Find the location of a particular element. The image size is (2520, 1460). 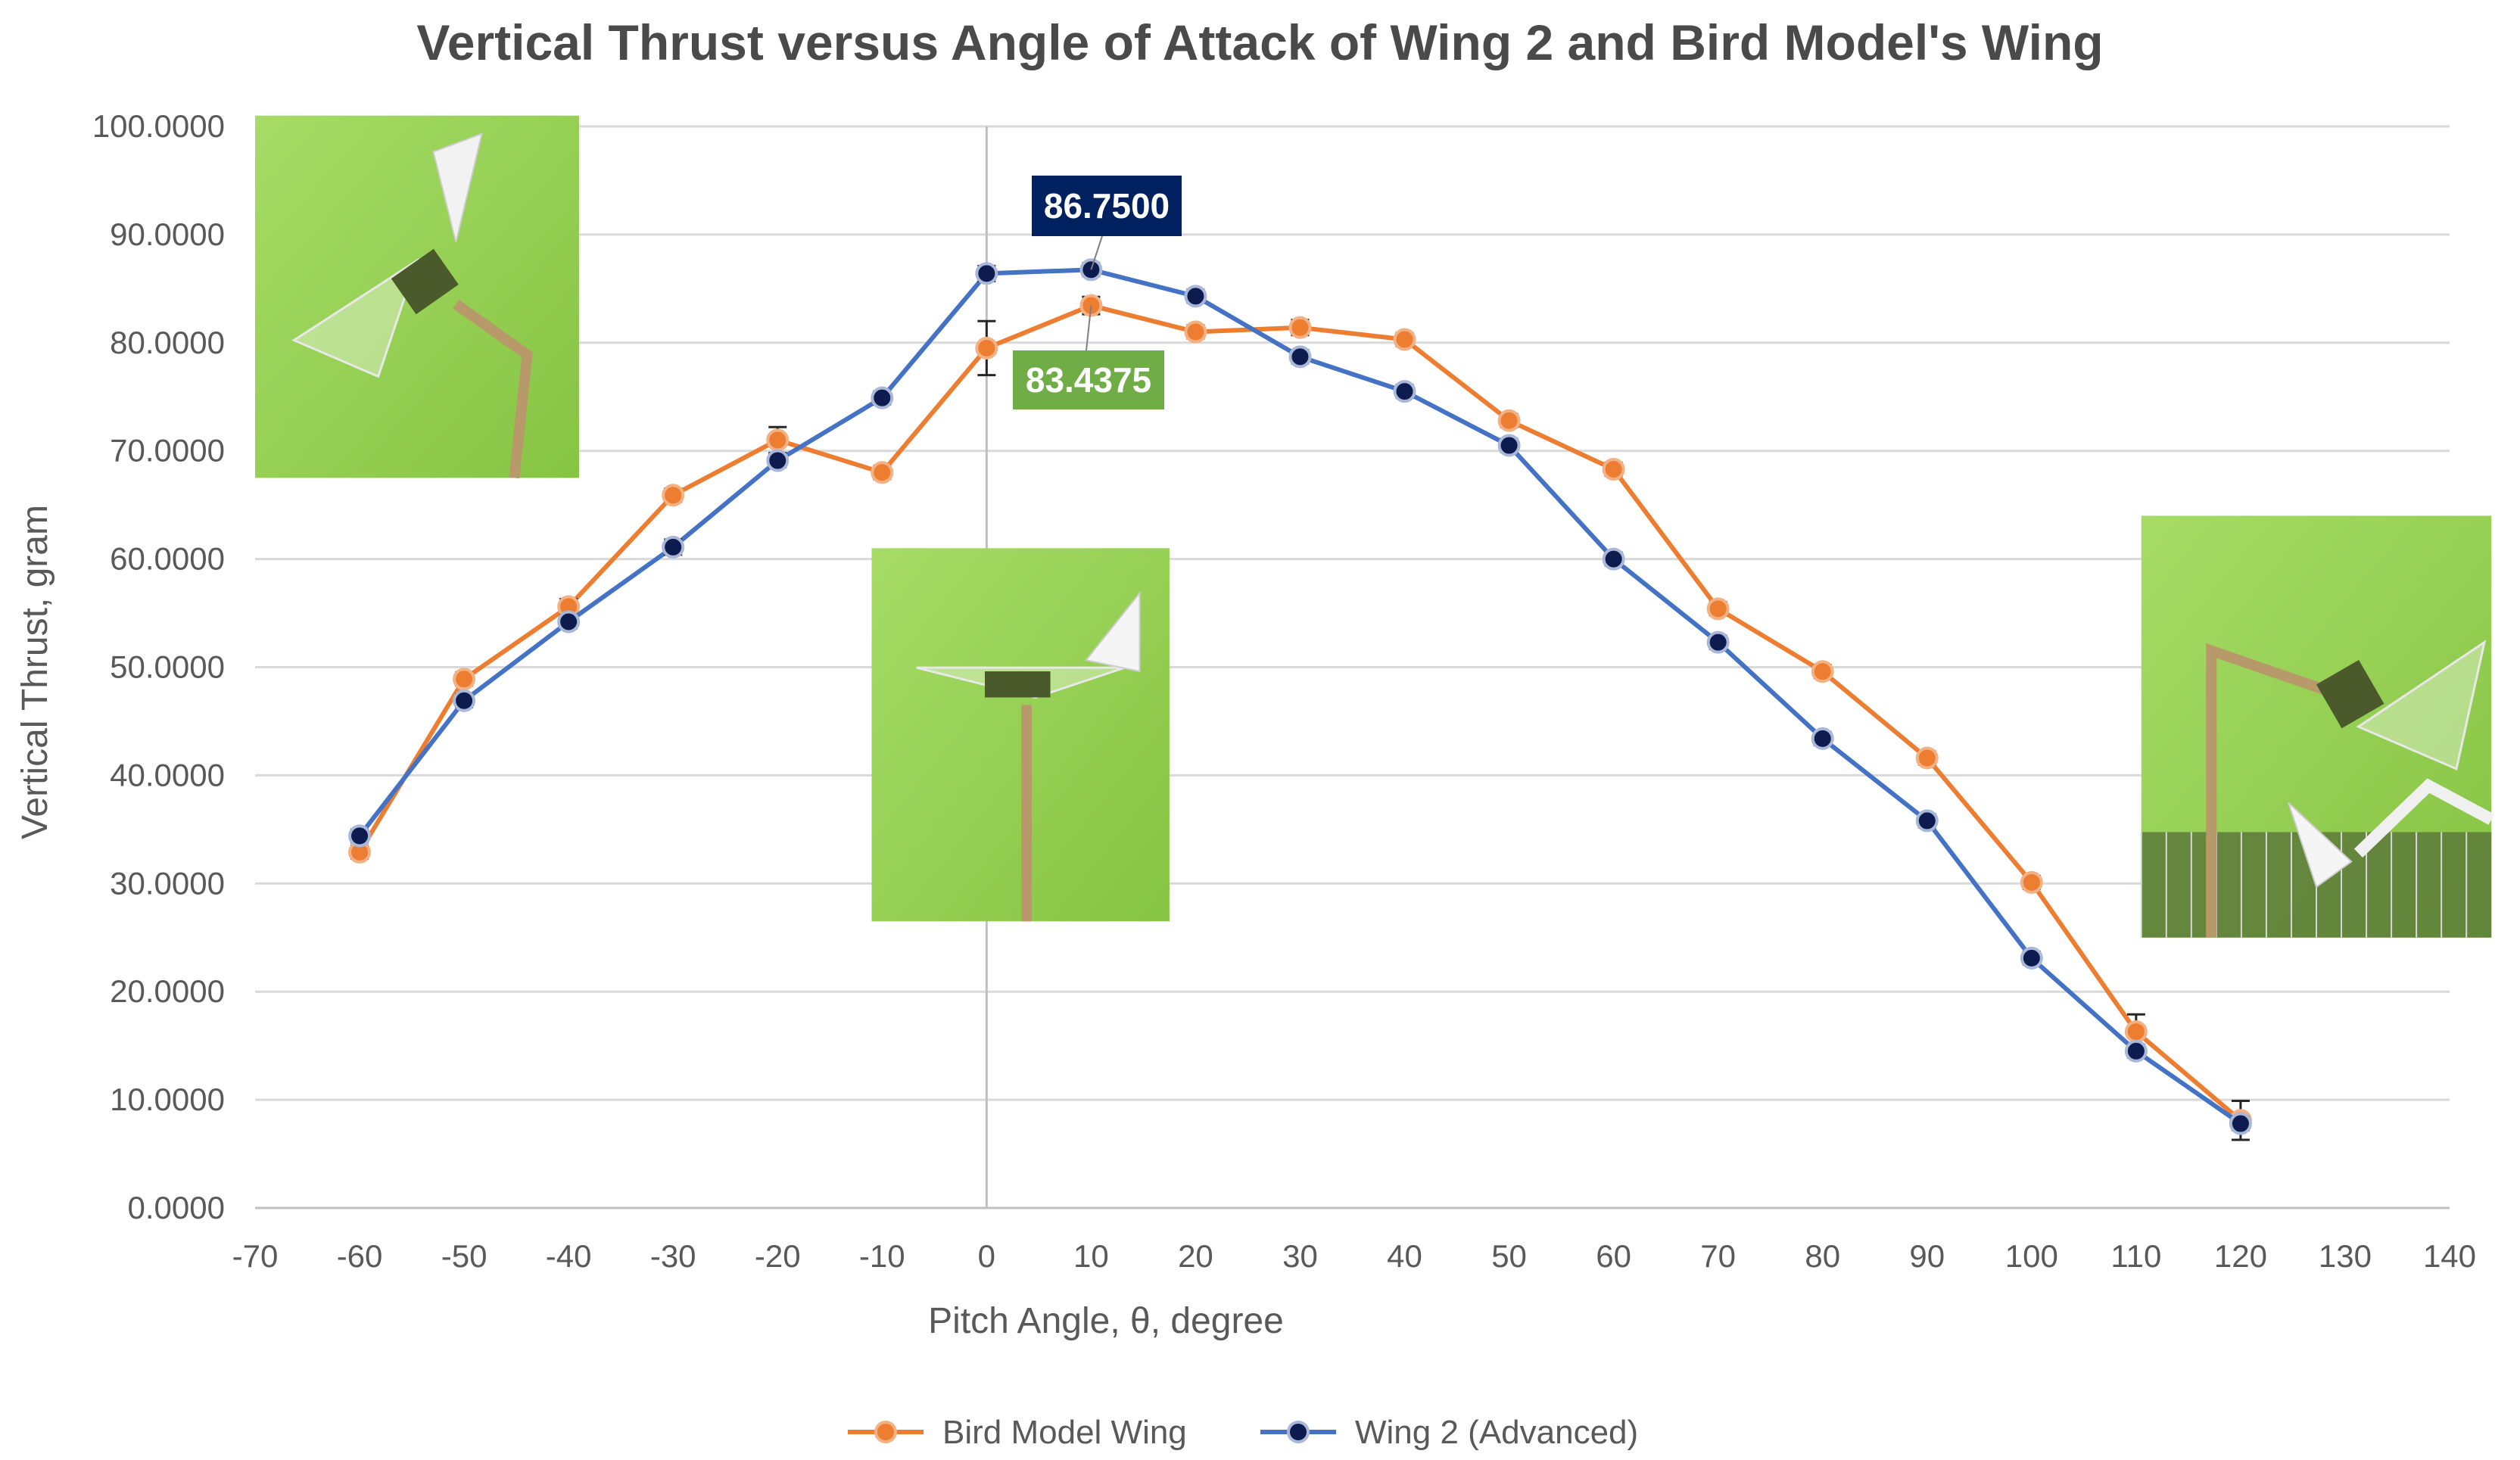

y-tick-label: 80.0000 is located at coordinates (167, 342).